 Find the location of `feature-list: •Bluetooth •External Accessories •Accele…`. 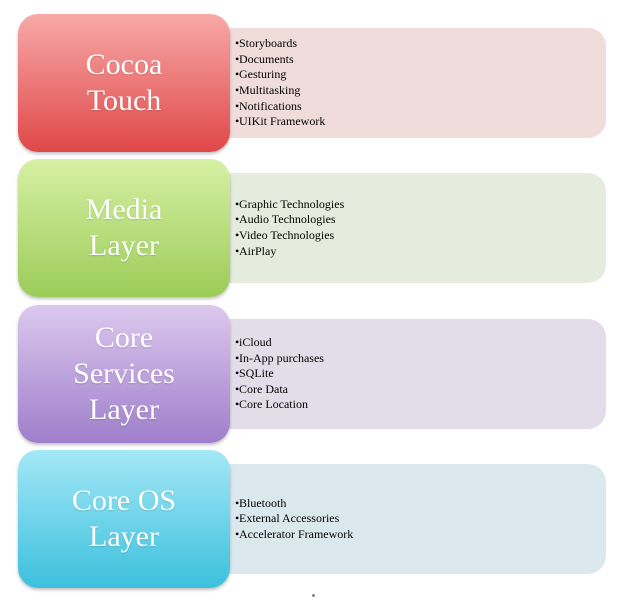

feature-list: •Bluetooth •External Accessories •Accele… is located at coordinates (420, 519).